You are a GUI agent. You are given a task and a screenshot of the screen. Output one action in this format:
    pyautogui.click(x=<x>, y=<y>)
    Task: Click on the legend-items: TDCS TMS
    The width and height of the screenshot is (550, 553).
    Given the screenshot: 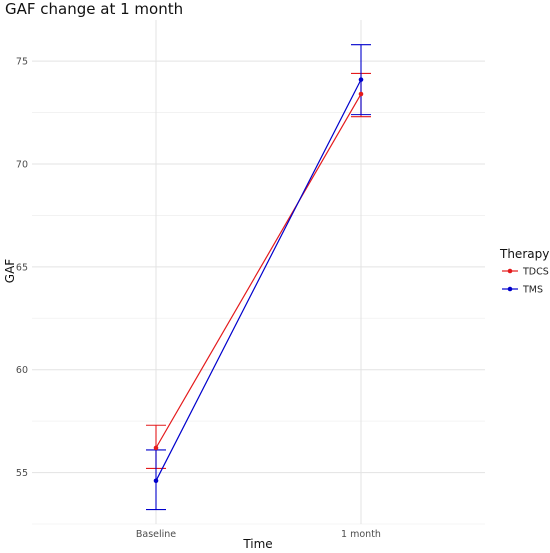 What is the action you would take?
    pyautogui.click(x=525, y=281)
    